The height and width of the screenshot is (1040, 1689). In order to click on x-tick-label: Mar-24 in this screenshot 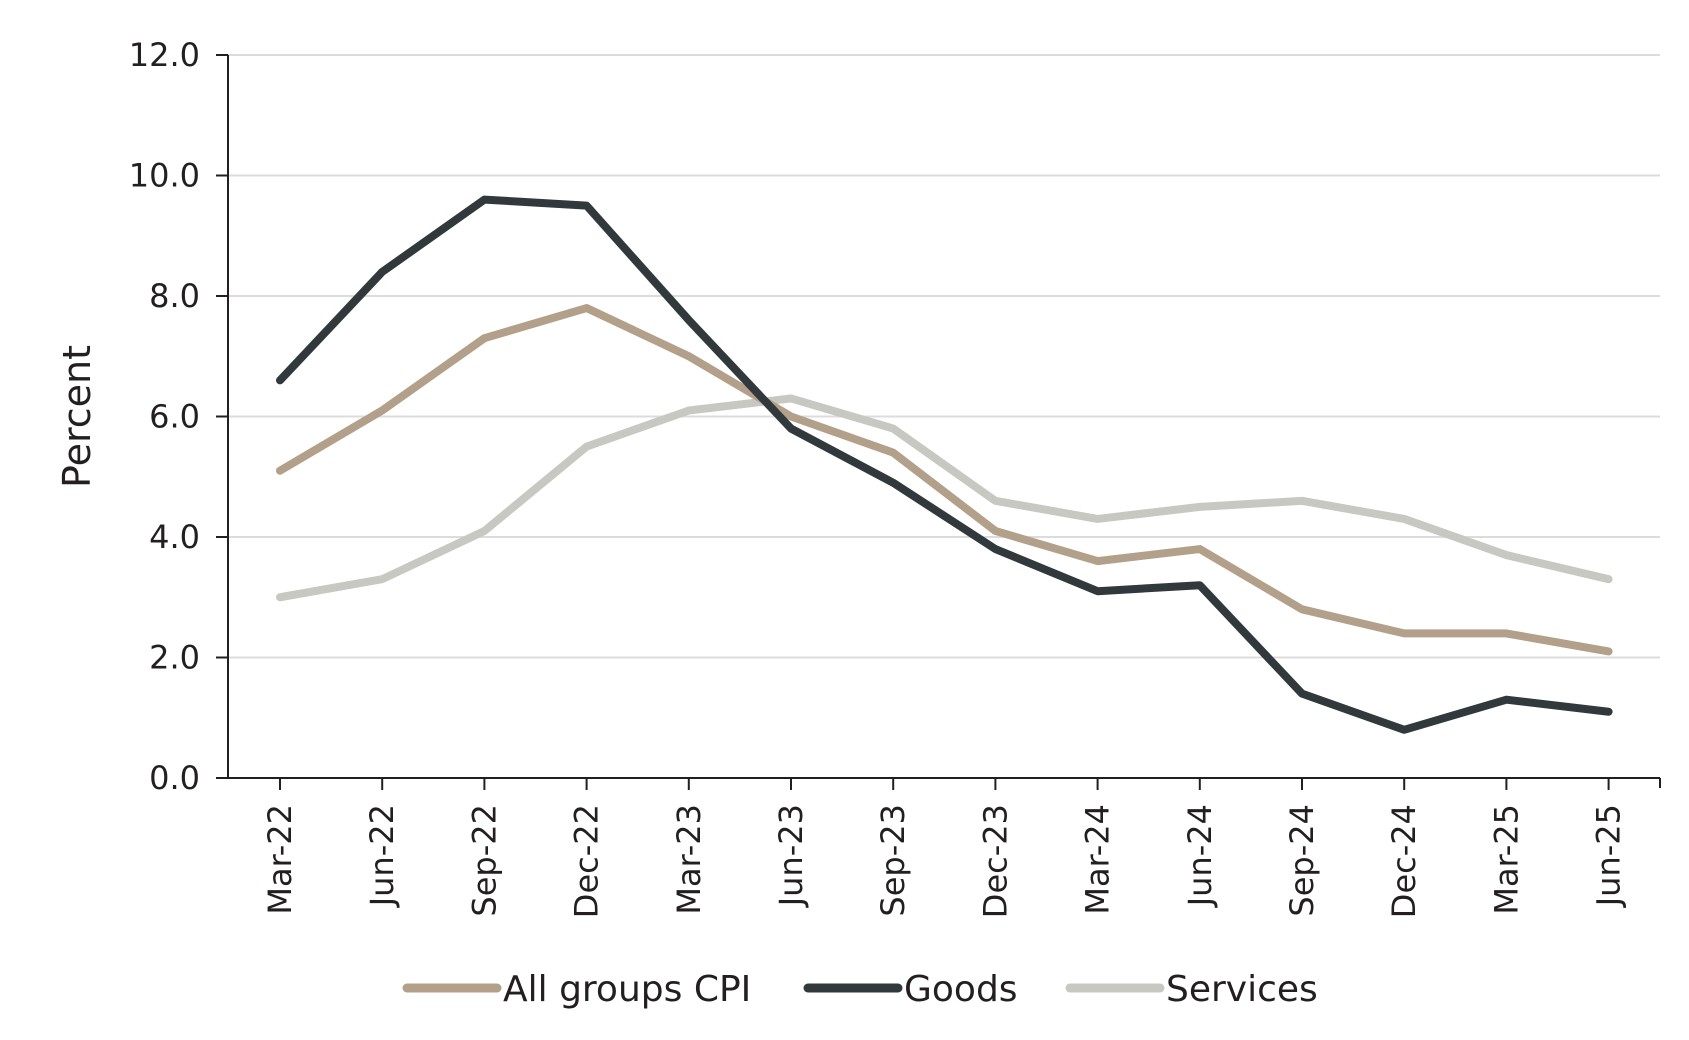, I will do `click(1098, 859)`.